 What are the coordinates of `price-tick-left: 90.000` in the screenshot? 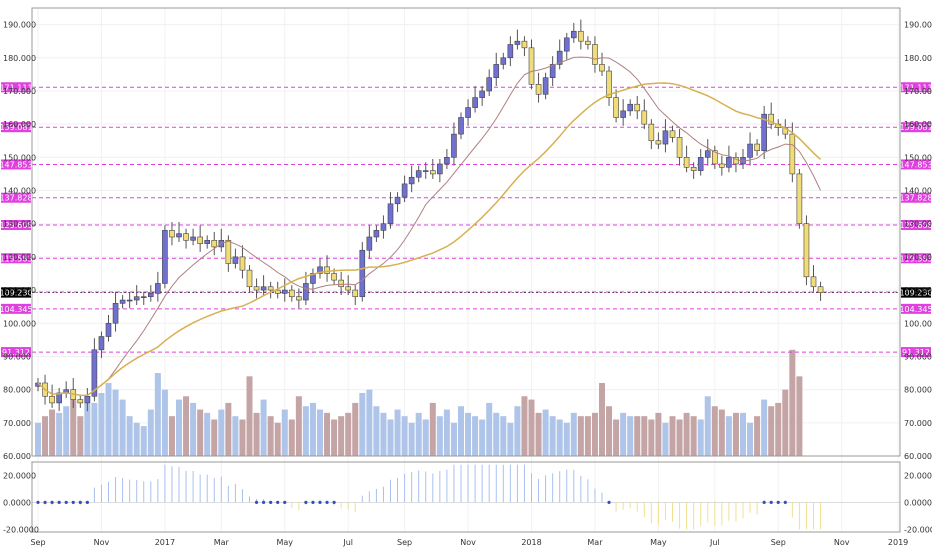 It's located at (17, 356).